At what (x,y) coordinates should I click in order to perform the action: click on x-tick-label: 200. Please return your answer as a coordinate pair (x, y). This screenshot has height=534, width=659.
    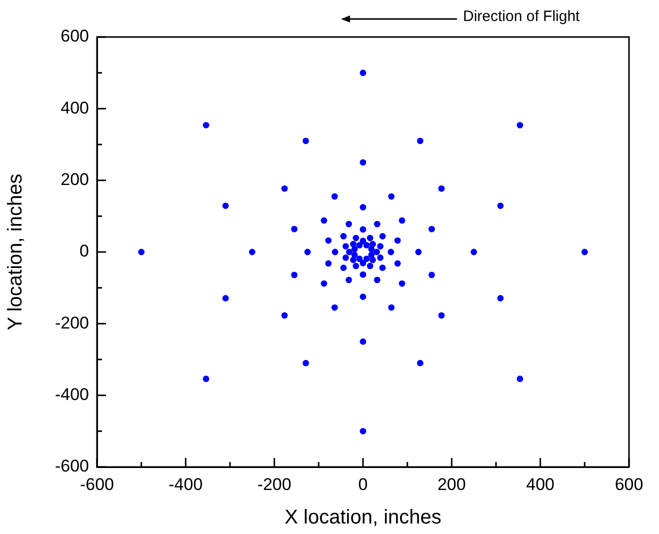
    Looking at the image, I should click on (451, 484).